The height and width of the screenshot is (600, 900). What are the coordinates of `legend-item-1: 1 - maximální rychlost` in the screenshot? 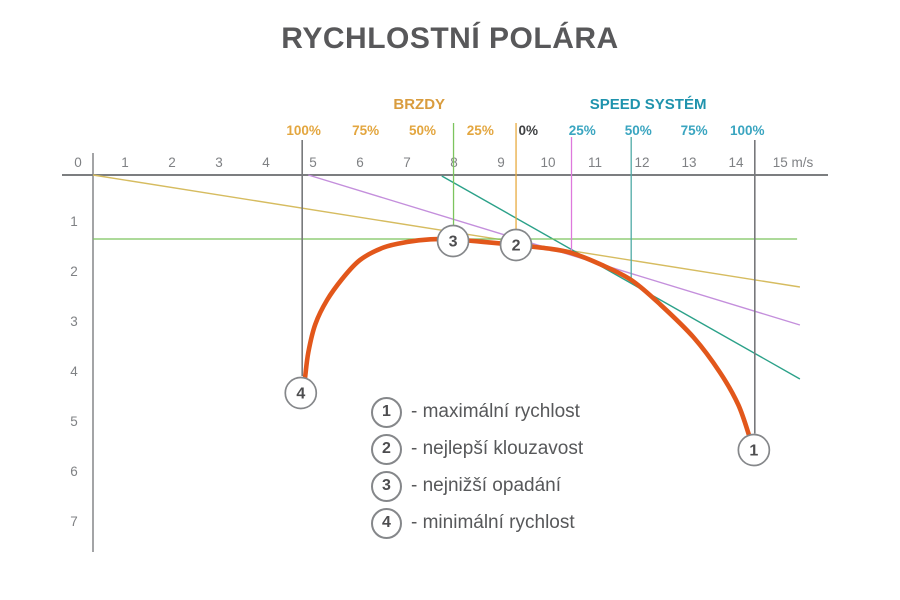 It's located at (477, 412).